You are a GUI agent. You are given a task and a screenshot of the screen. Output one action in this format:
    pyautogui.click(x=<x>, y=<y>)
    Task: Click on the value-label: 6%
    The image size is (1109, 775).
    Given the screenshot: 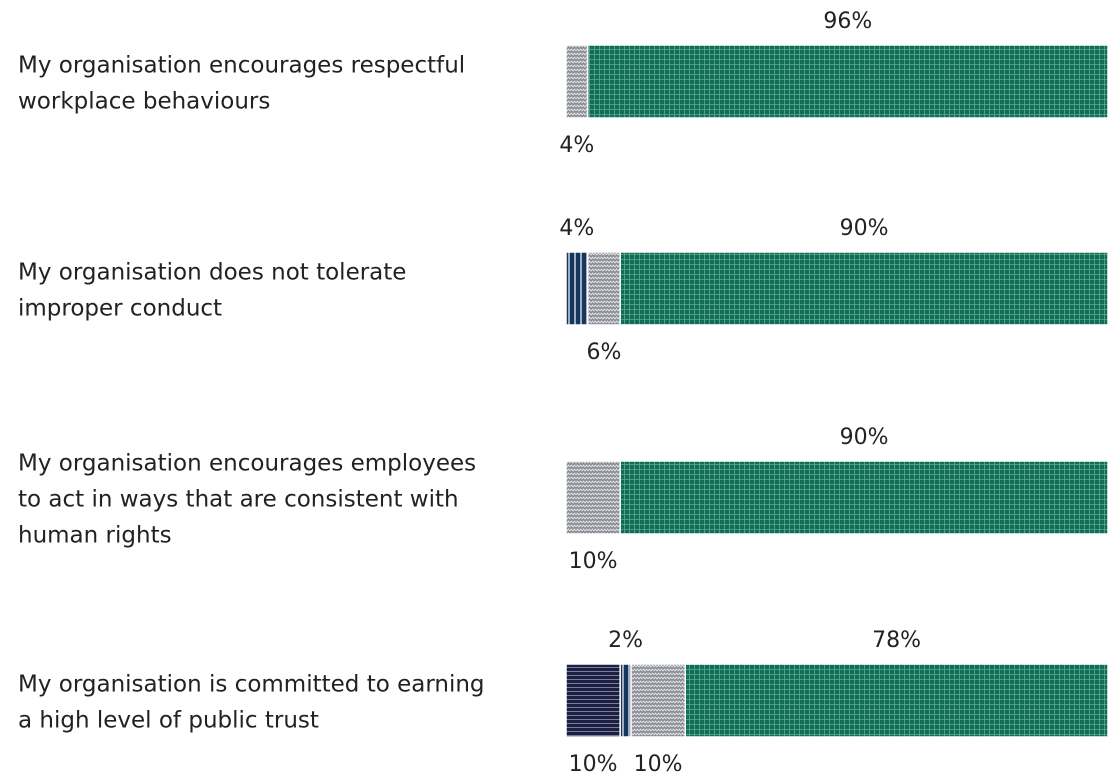 What is the action you would take?
    pyautogui.click(x=603, y=352)
    